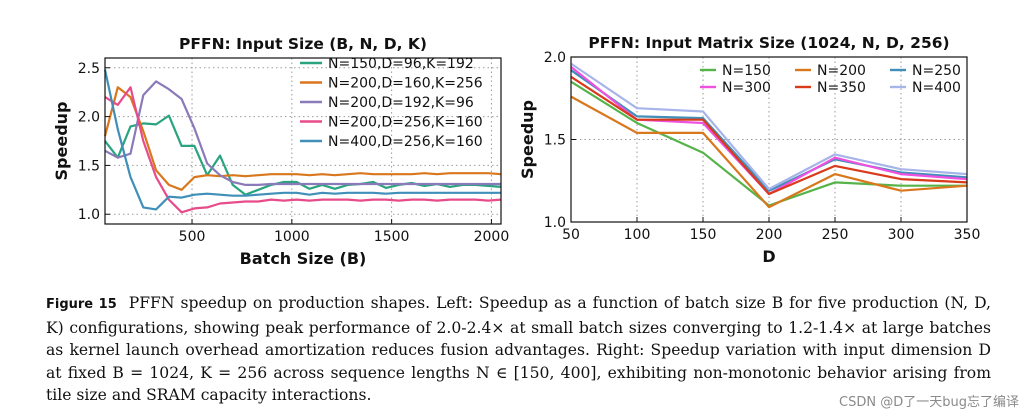  What do you see at coordinates (405, 84) in the screenshot?
I see `left-legend-label-2: N=200,D=160,K=256` at bounding box center [405, 84].